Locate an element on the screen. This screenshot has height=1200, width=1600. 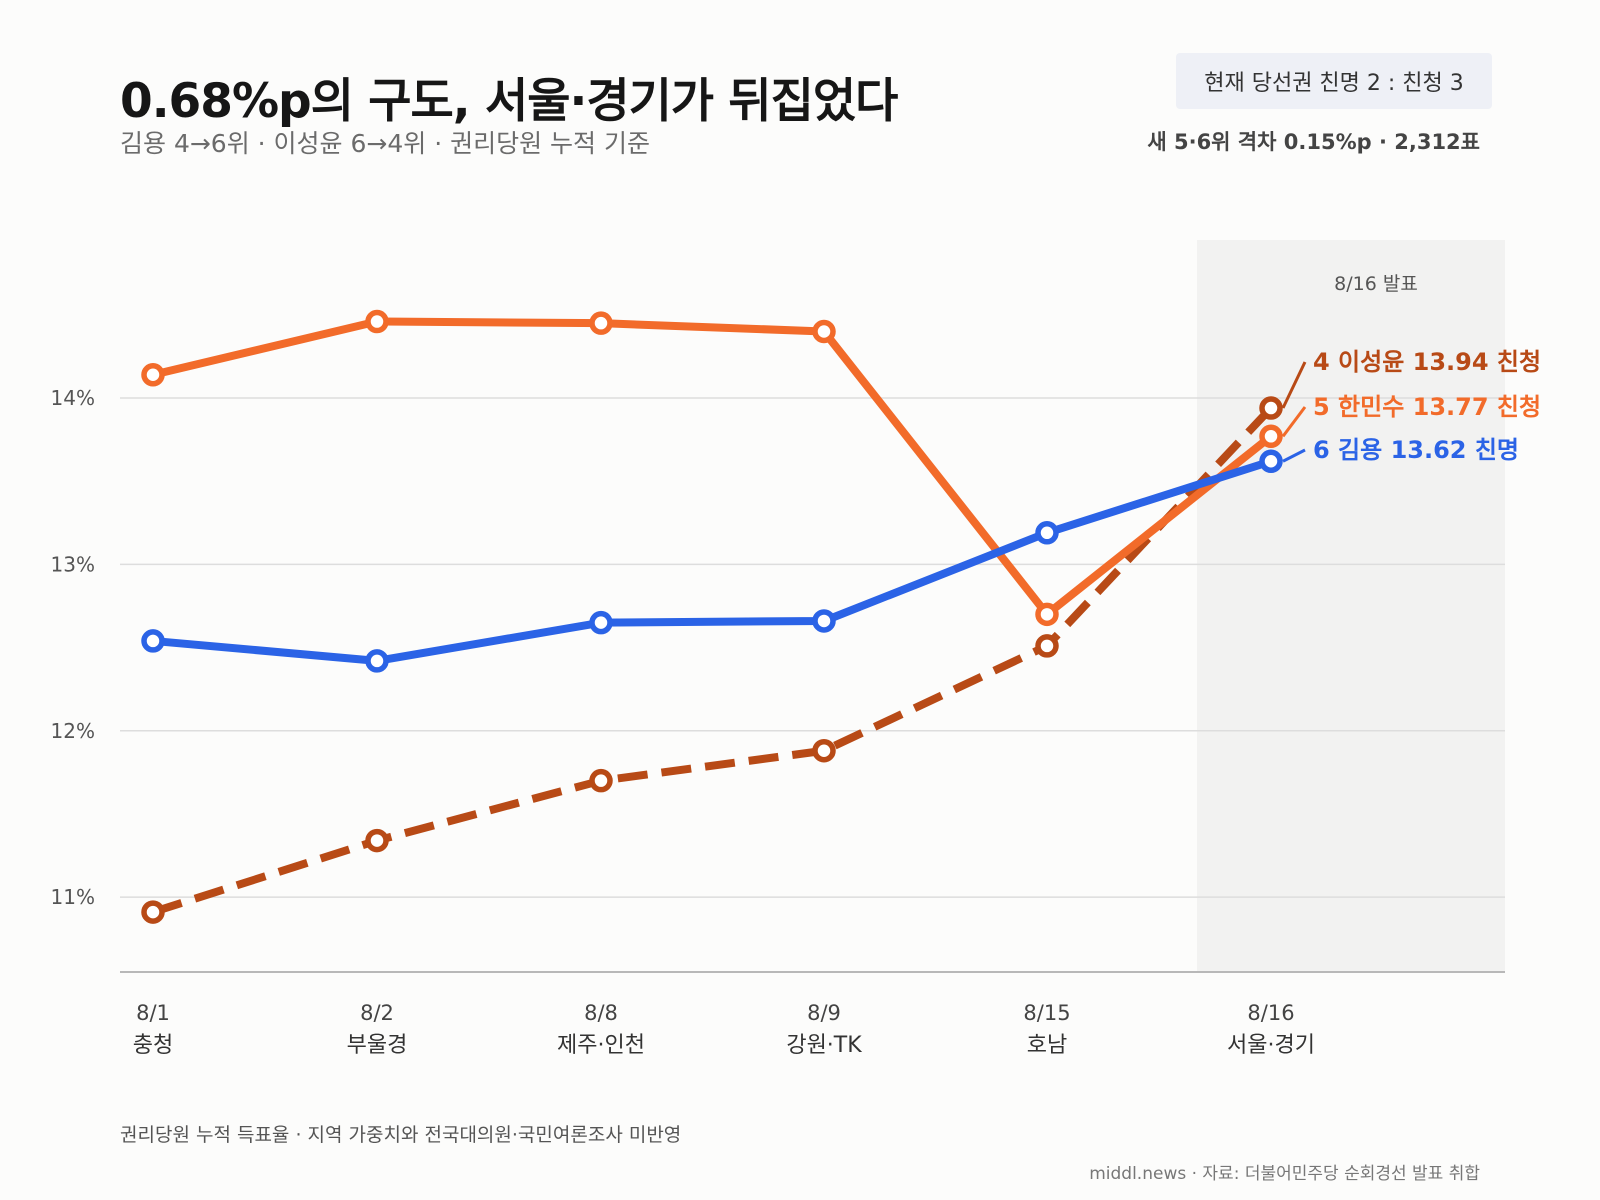
x-tick-date: 8/1 is located at coordinates (153, 1013).